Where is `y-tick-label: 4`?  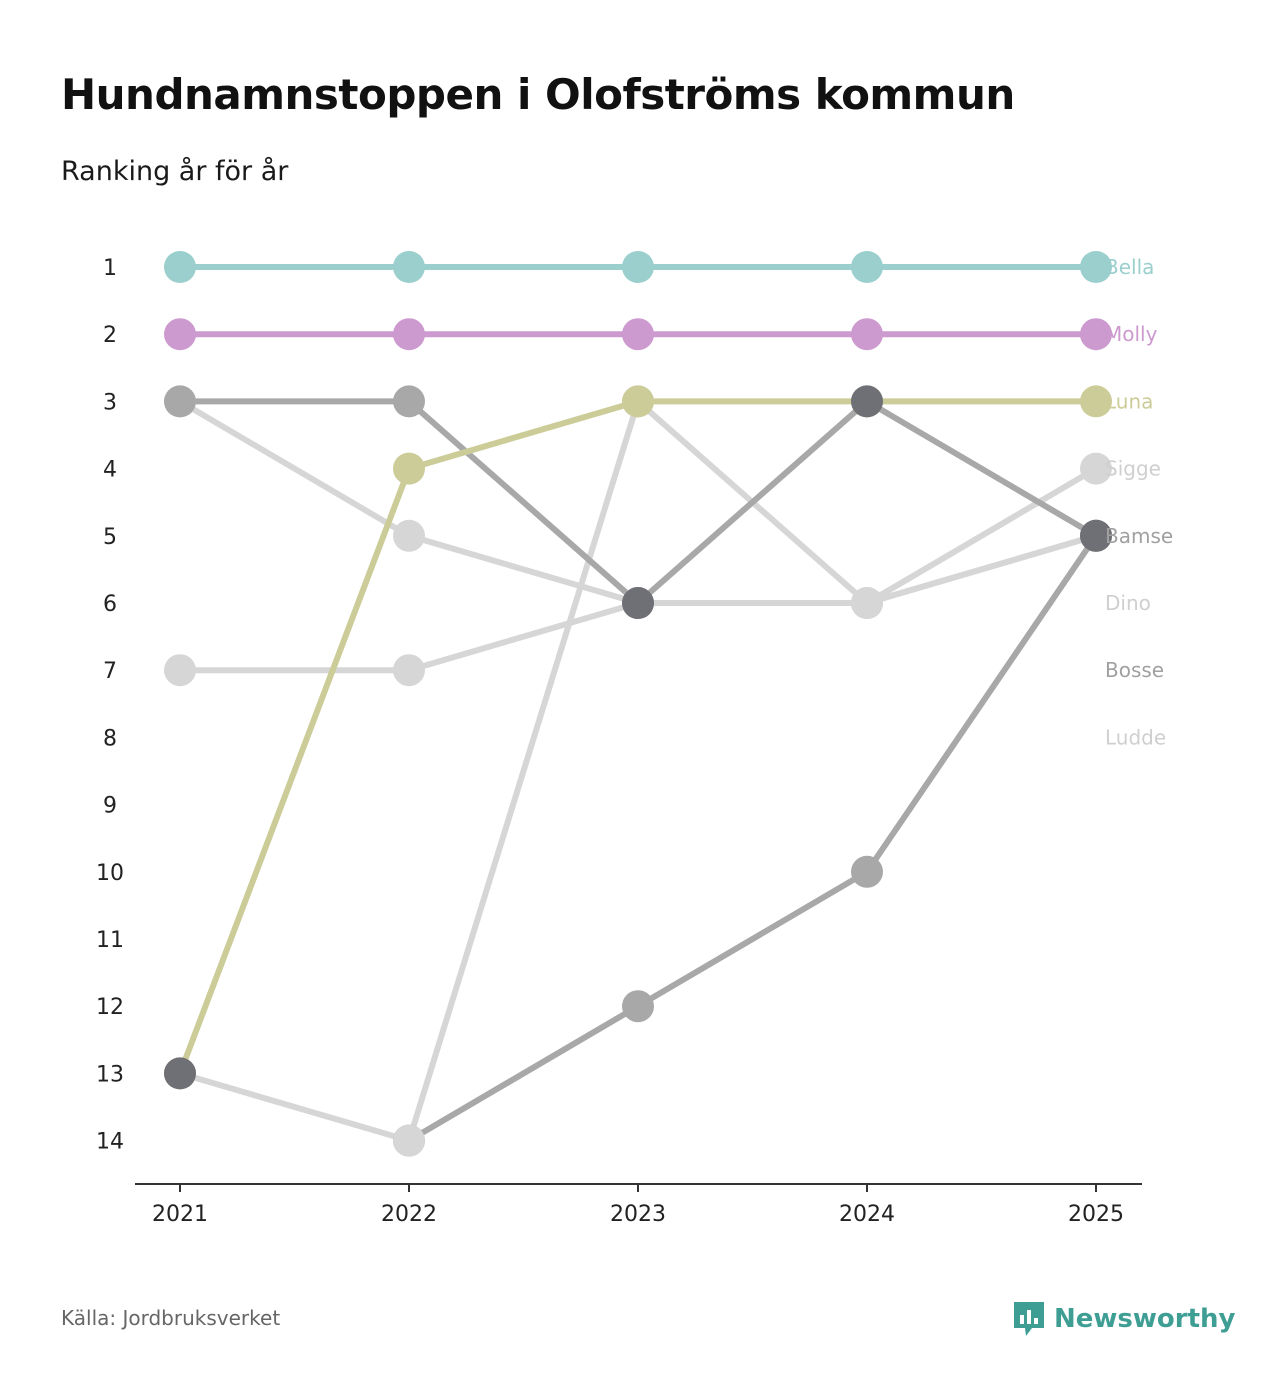 y-tick-label: 4 is located at coordinates (110, 470).